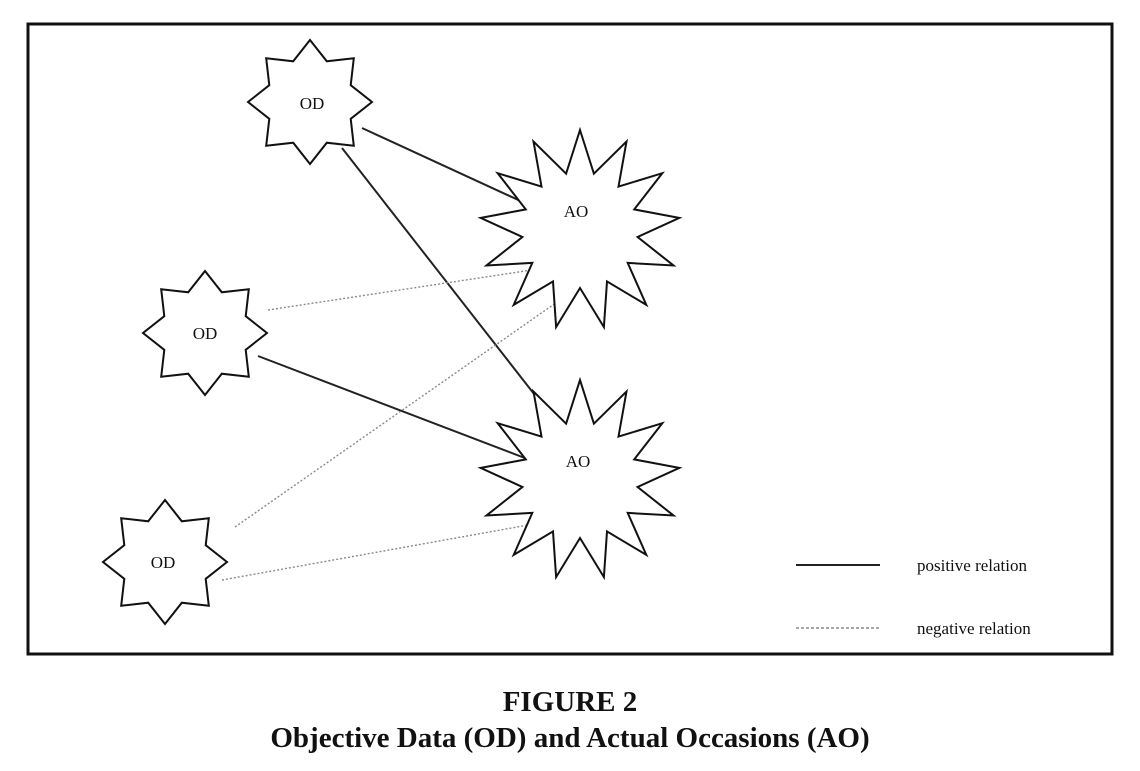  What do you see at coordinates (974, 628) in the screenshot?
I see `legend-negative-label: negative relation` at bounding box center [974, 628].